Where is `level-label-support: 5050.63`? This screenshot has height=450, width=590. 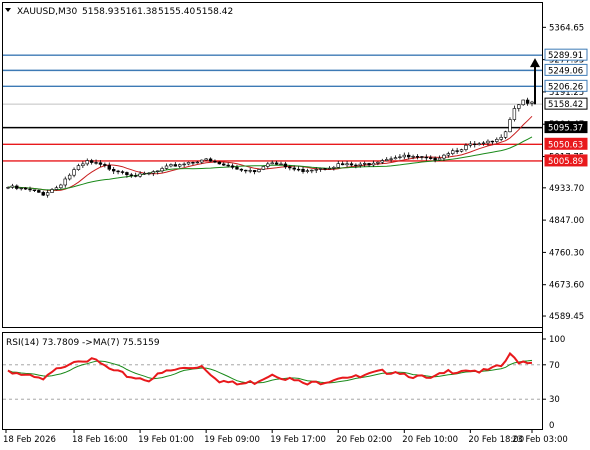
level-label-support: 5050.63 is located at coordinates (565, 145).